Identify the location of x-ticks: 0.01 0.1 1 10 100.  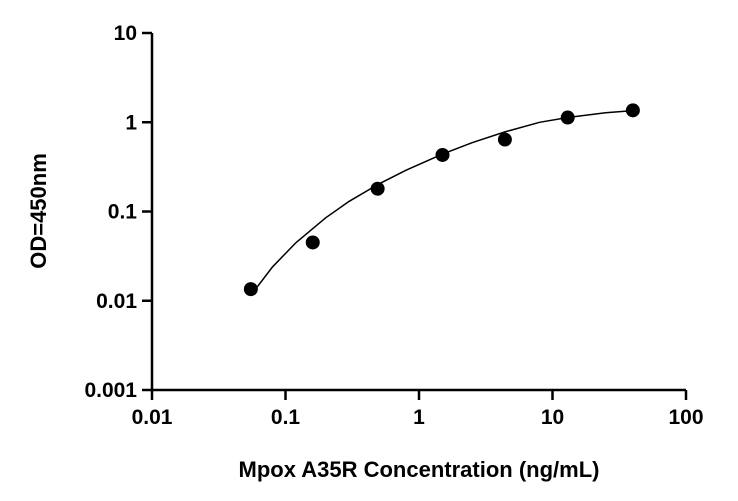
(418, 409).